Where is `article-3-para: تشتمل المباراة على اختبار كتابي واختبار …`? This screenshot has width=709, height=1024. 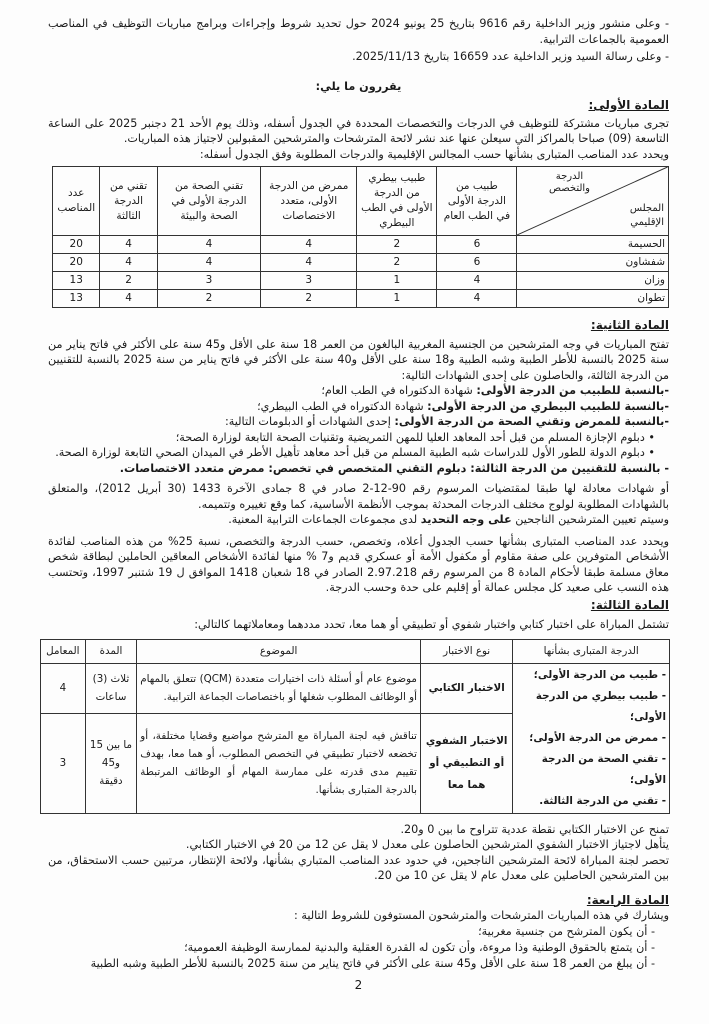 article-3-para: تشتمل المباراة على اختبار كتابي واختبار … is located at coordinates (431, 624).